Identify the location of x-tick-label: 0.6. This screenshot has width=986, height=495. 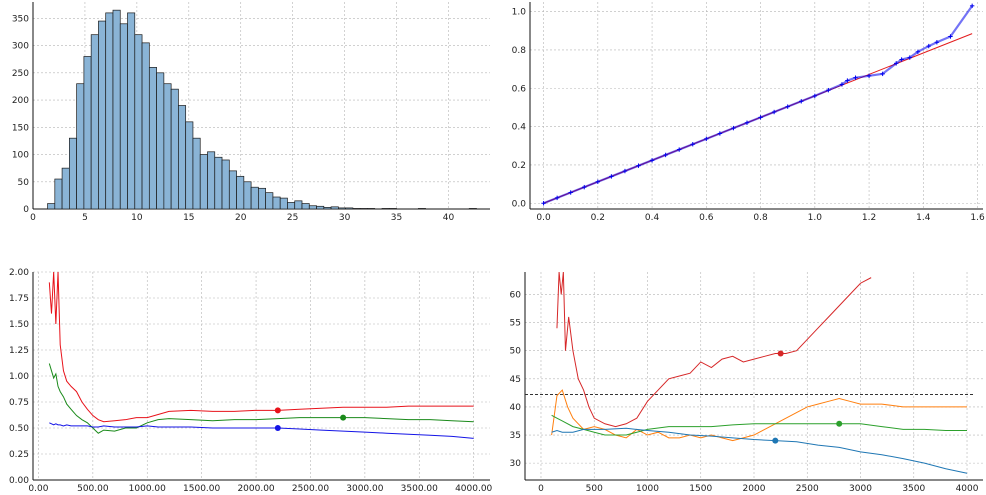
(706, 218).